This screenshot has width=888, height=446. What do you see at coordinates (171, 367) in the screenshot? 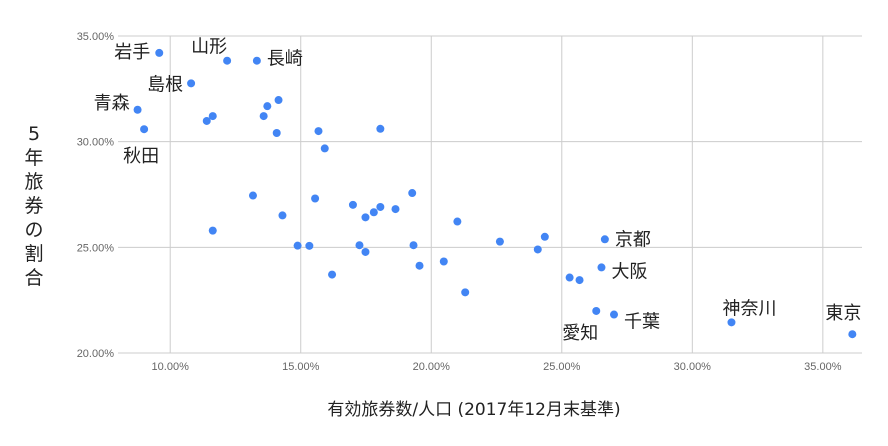
I see `x-tick-label: 10.00%` at bounding box center [171, 367].